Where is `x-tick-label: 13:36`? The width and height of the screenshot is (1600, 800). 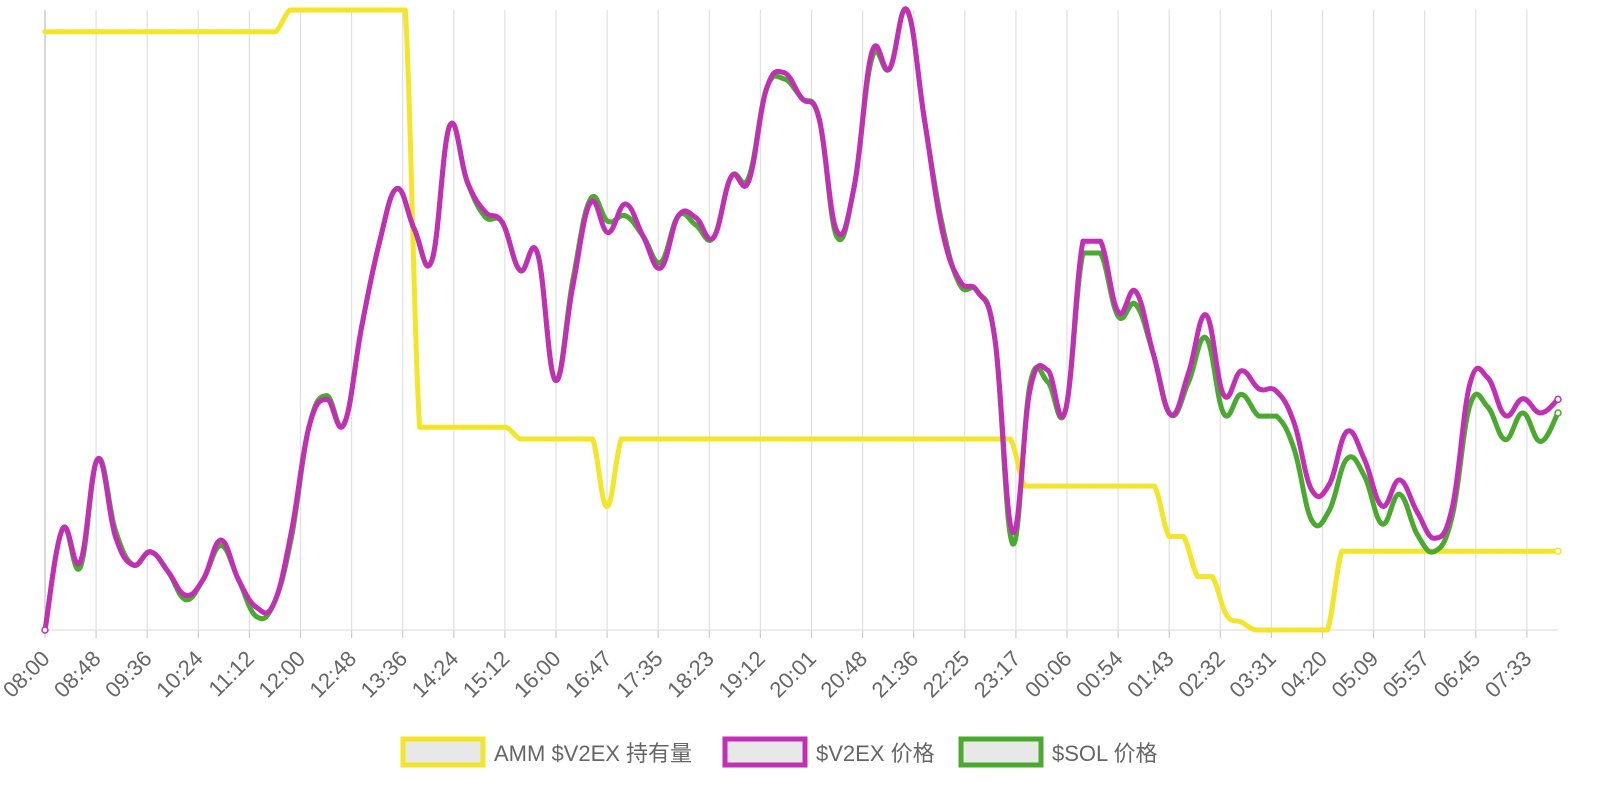
x-tick-label: 13:36 is located at coordinates (384, 674).